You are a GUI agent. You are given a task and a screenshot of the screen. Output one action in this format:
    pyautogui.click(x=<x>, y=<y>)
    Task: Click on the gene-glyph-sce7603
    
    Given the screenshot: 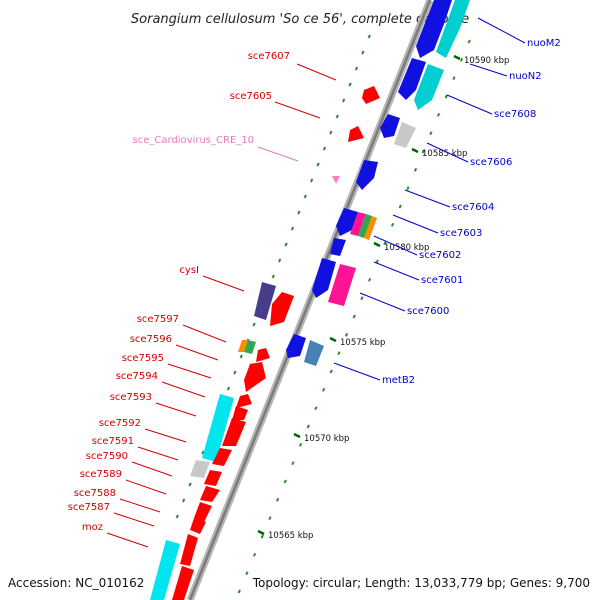 What is the action you would take?
    pyautogui.click(x=358, y=224)
    